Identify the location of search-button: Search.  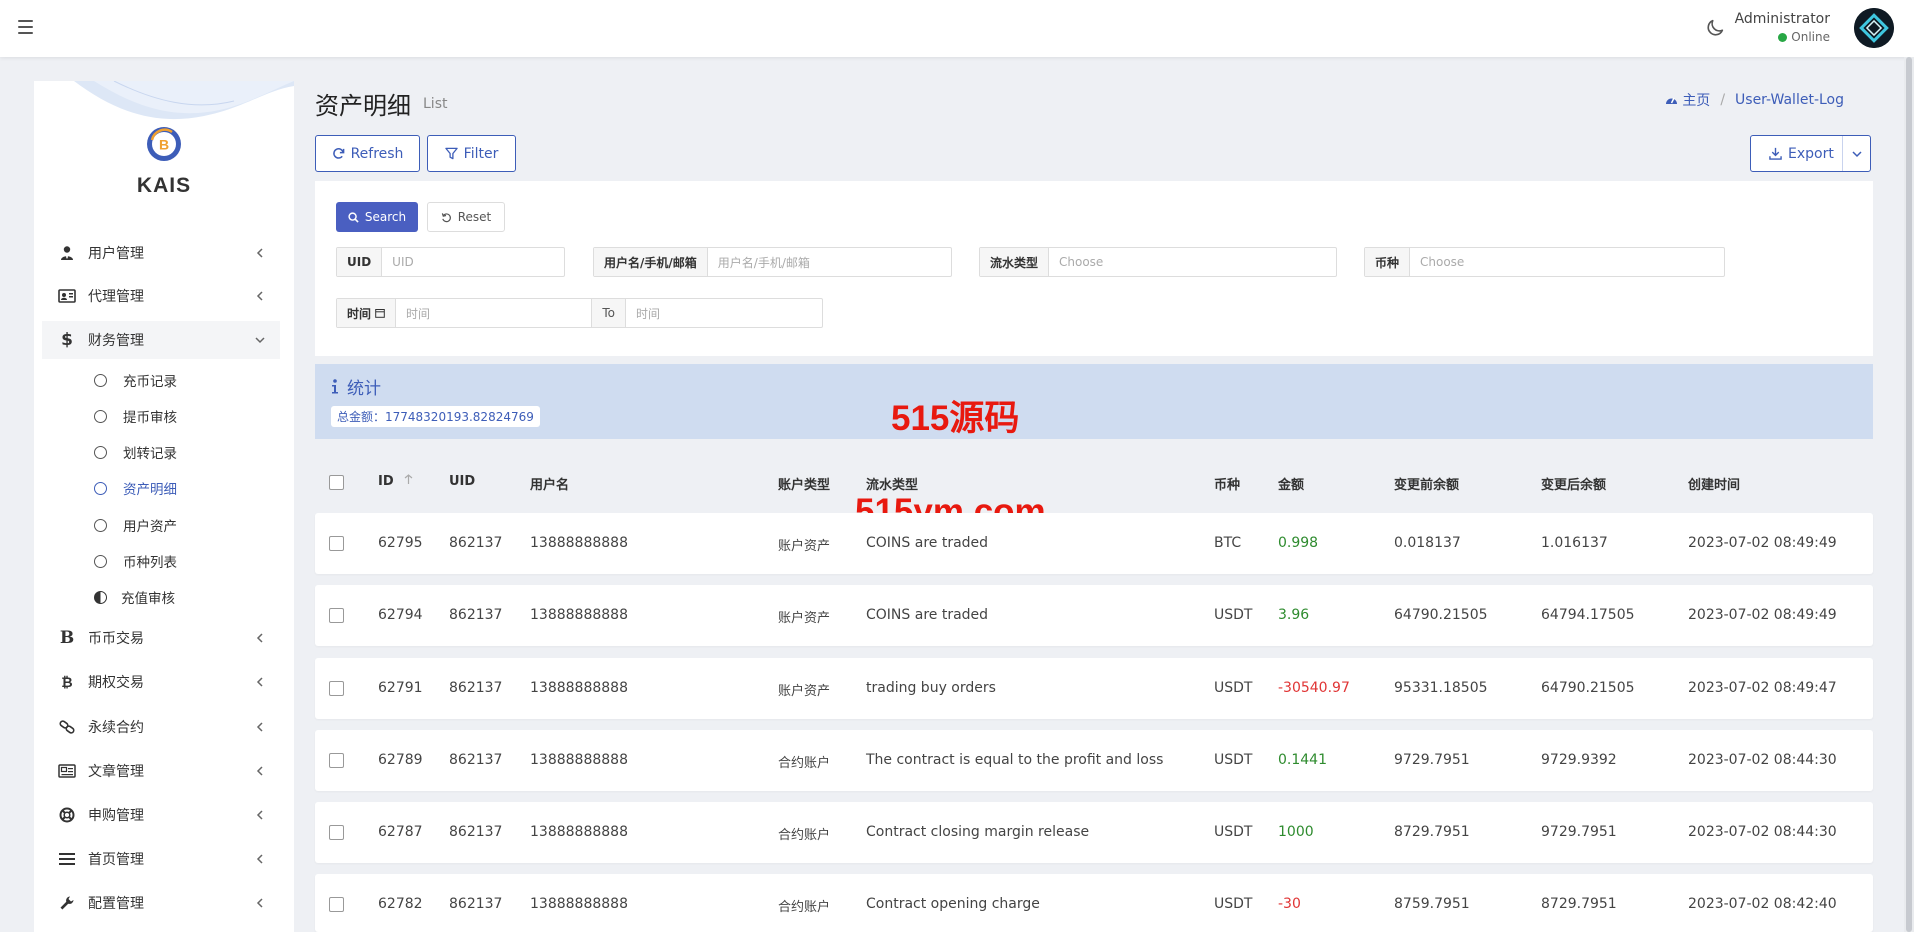
(377, 217).